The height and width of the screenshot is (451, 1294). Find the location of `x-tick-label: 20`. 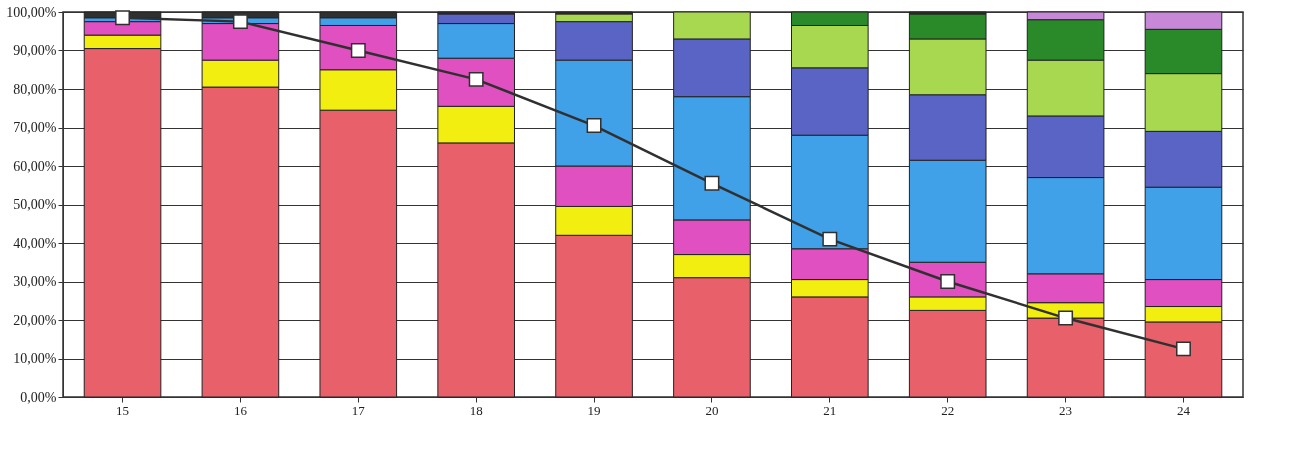

x-tick-label: 20 is located at coordinates (712, 410).